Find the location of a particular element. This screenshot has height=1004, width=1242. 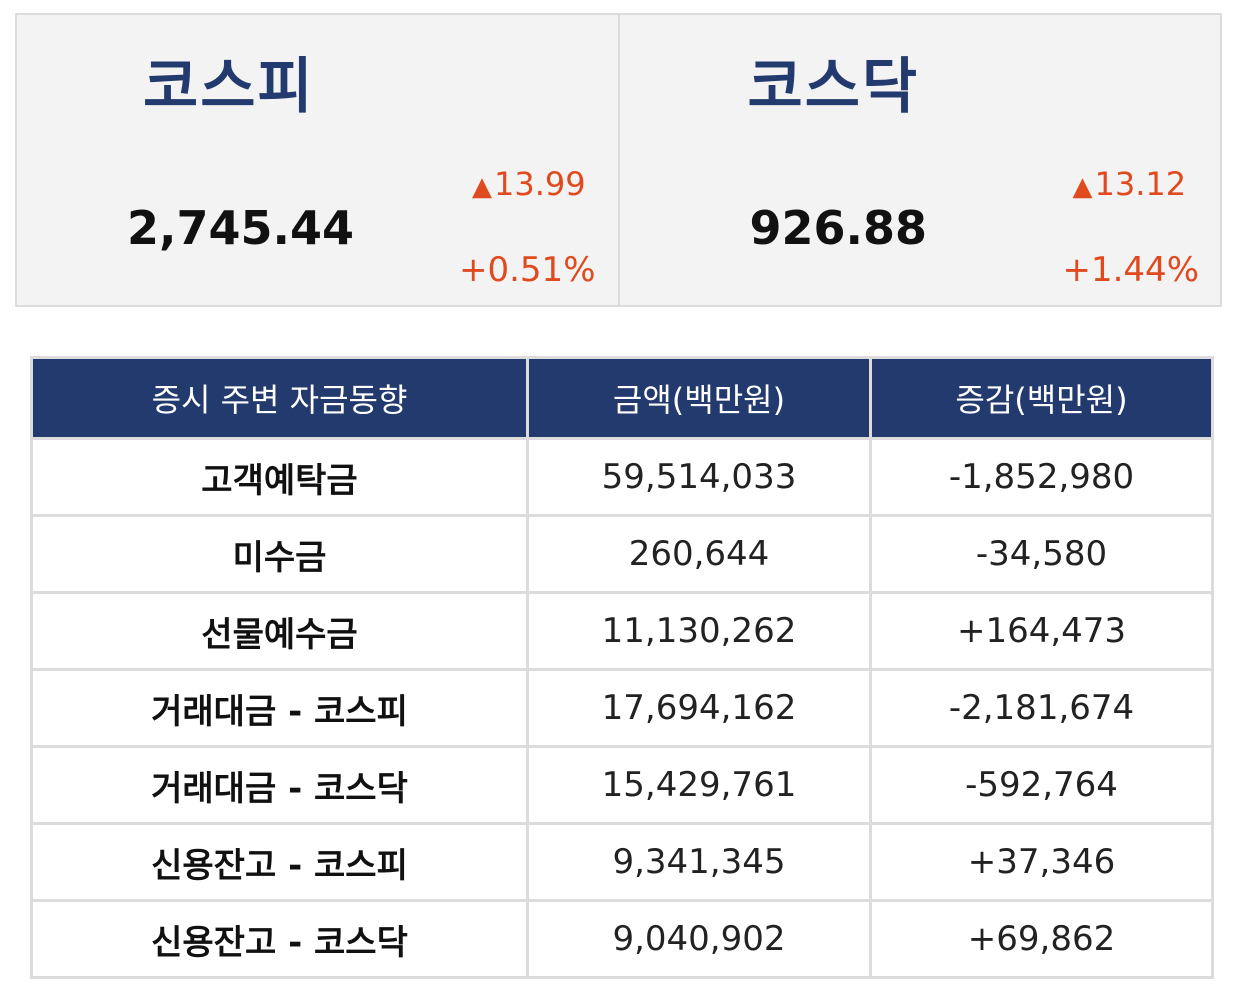

row-change: -2,181,674 is located at coordinates (1041, 708).